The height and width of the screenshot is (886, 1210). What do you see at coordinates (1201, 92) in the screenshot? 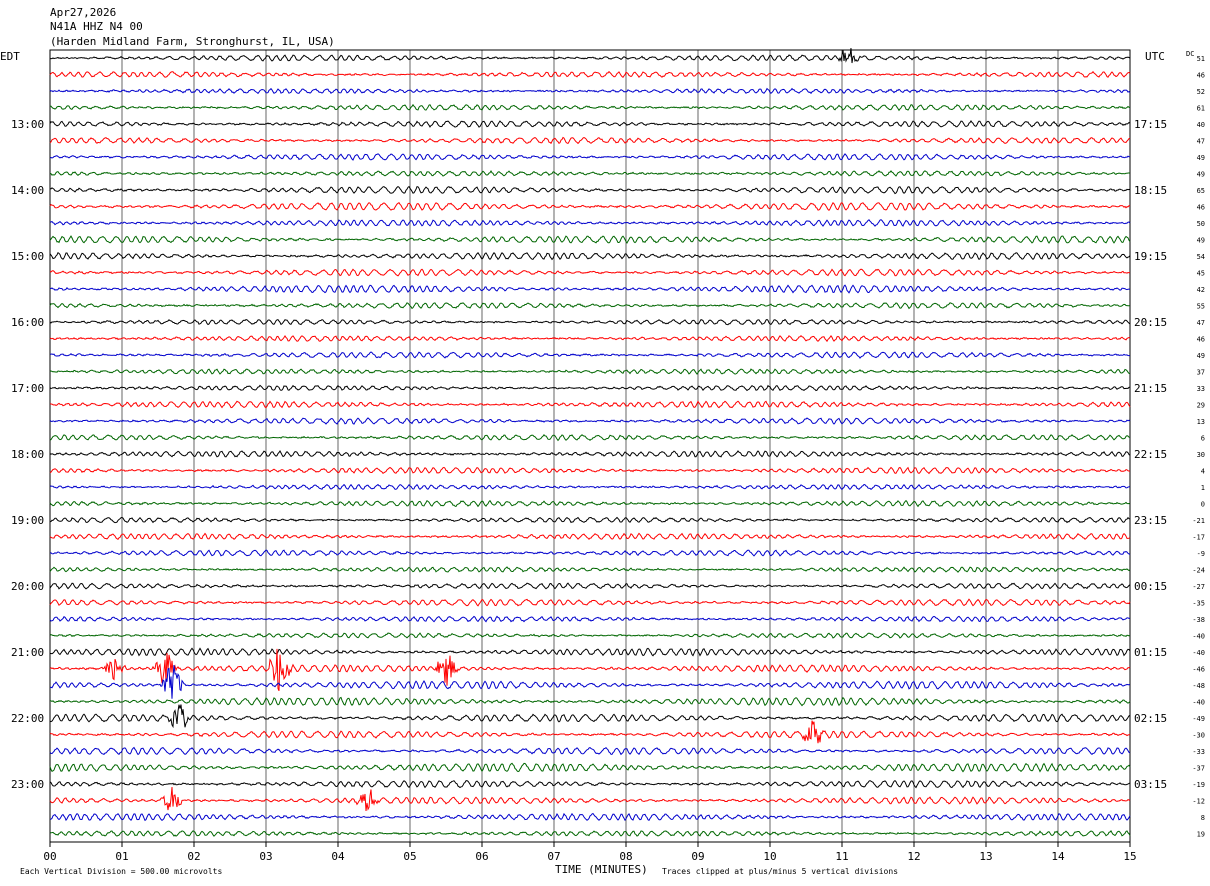
I see `dc-offset-label: 52` at bounding box center [1201, 92].